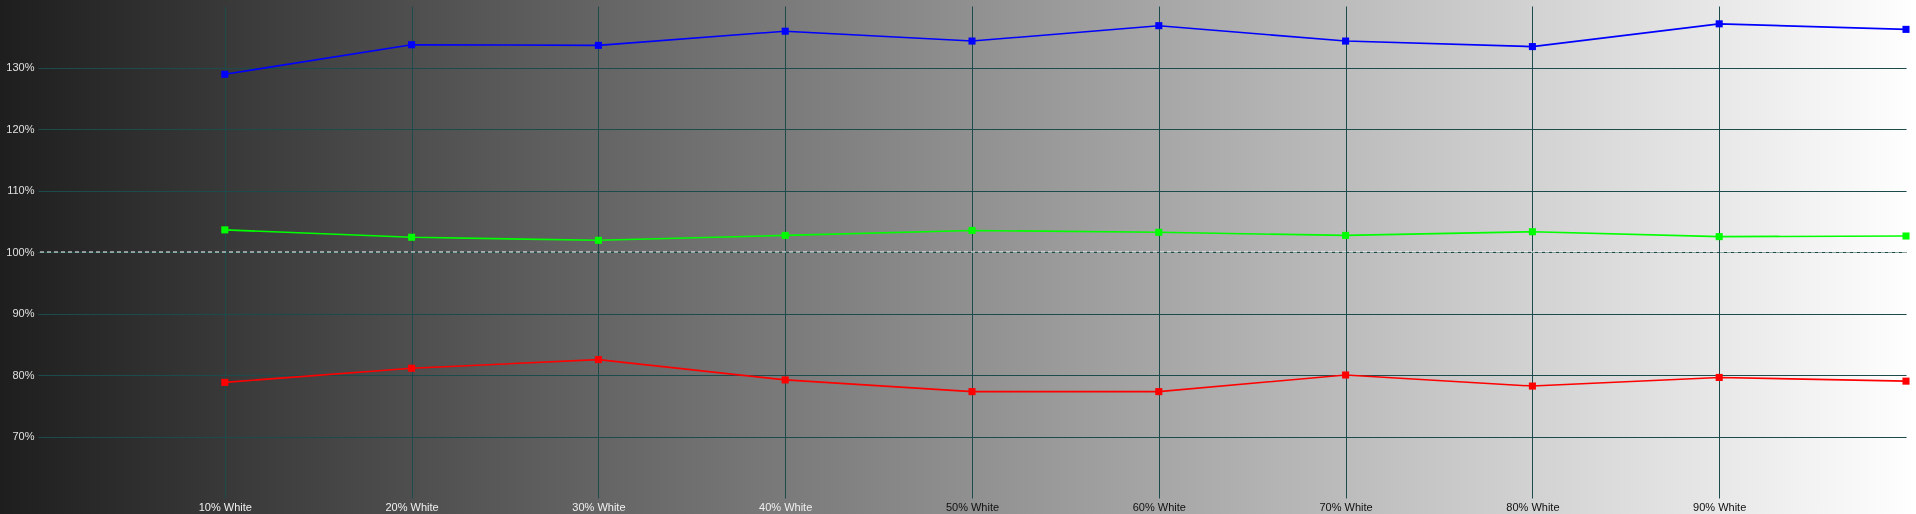  Describe the element at coordinates (786, 506) in the screenshot. I see `x-tick-label: 40% White` at that location.